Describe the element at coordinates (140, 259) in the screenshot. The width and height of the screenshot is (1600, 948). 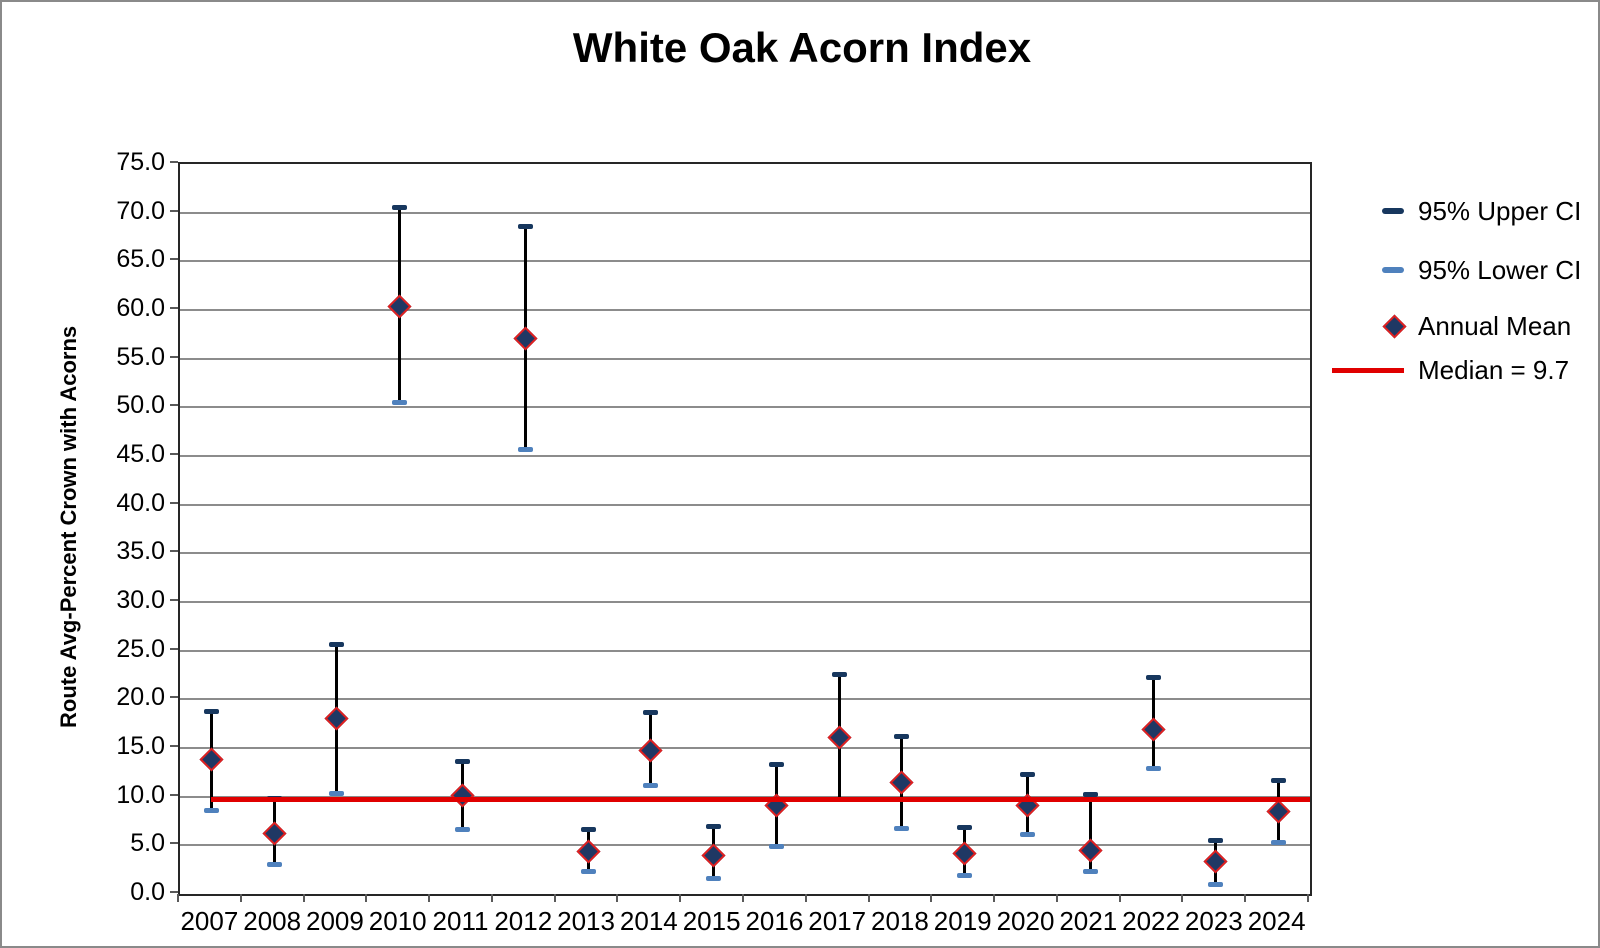
I see `y-tick-label: 65.0` at that location.